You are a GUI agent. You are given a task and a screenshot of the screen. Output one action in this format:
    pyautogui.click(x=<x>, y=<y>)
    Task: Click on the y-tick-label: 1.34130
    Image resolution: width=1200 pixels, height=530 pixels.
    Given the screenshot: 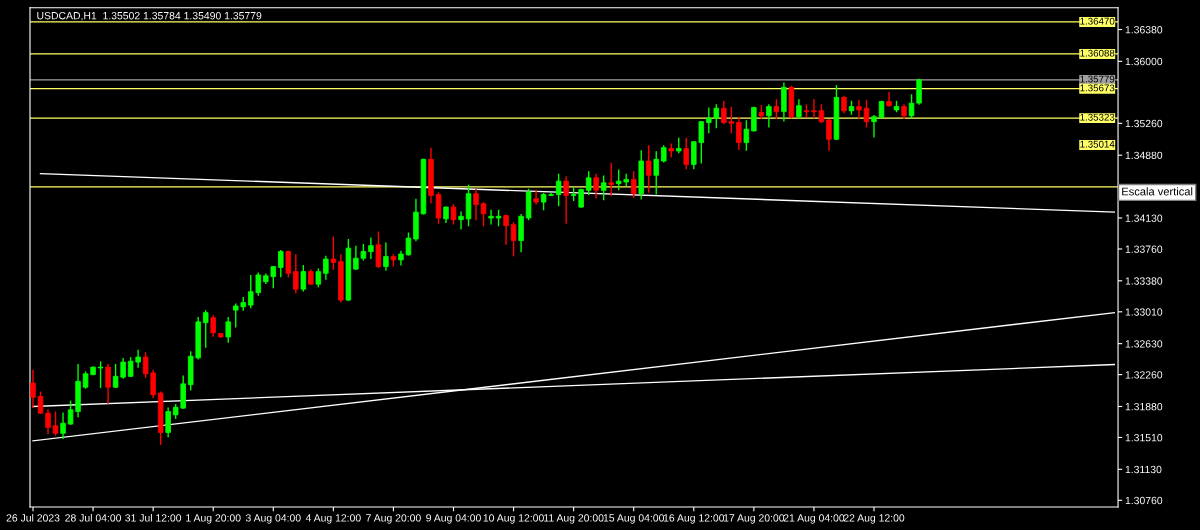 What is the action you would take?
    pyautogui.click(x=1144, y=218)
    